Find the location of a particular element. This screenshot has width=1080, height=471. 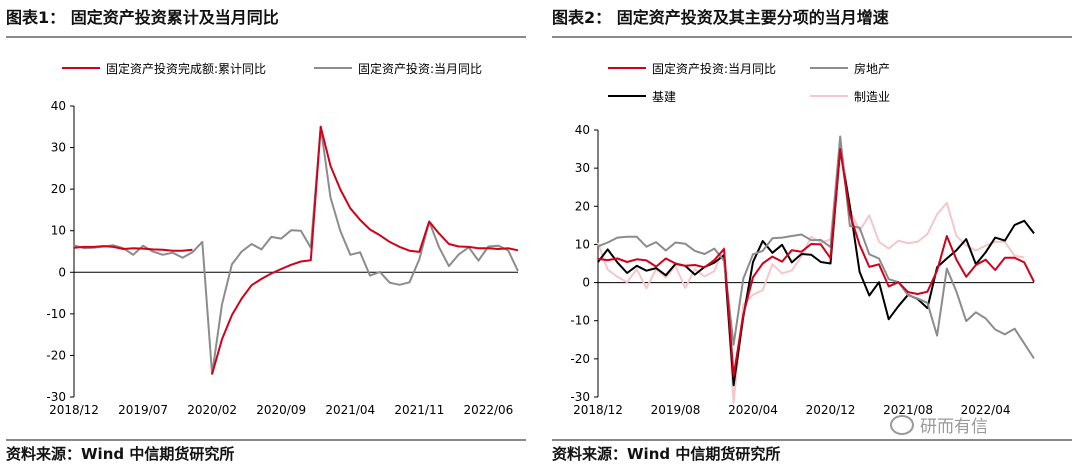

x-tick-label: 2019/07 is located at coordinates (143, 410).